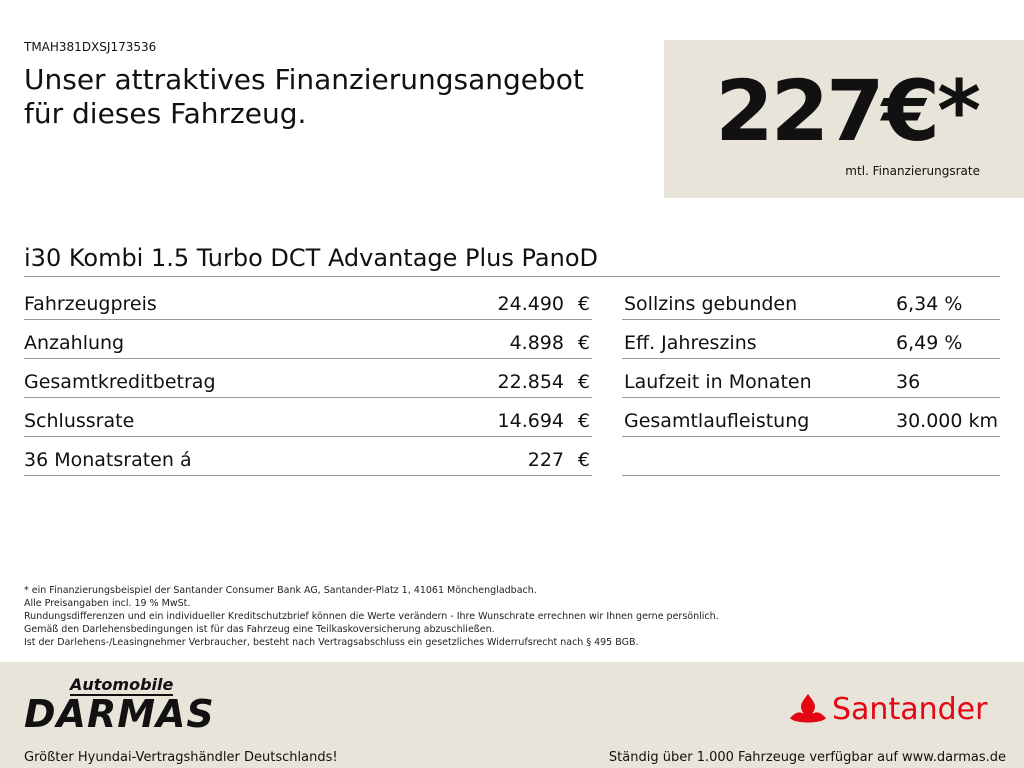 Image resolution: width=1024 pixels, height=768 pixels. Describe the element at coordinates (304, 79) in the screenshot. I see `headline-line: Unser attraktives Finanzierungsangebot` at that location.